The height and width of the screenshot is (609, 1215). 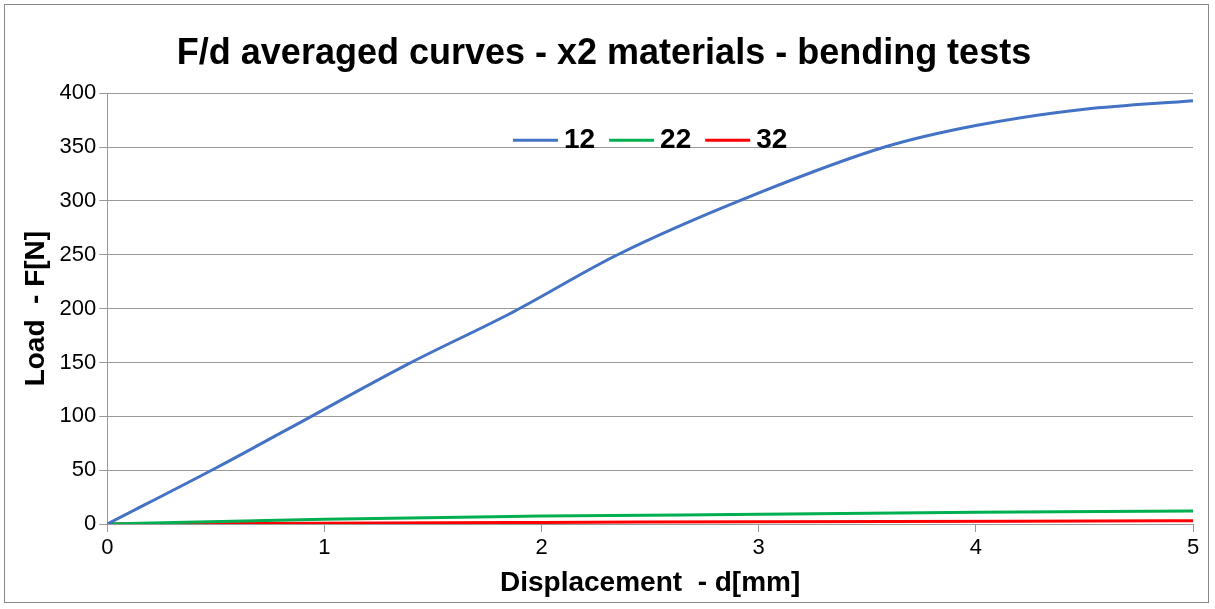 I want to click on chart-title: F/d averaged curves - x2 materials - bending tests, so click(x=604, y=51).